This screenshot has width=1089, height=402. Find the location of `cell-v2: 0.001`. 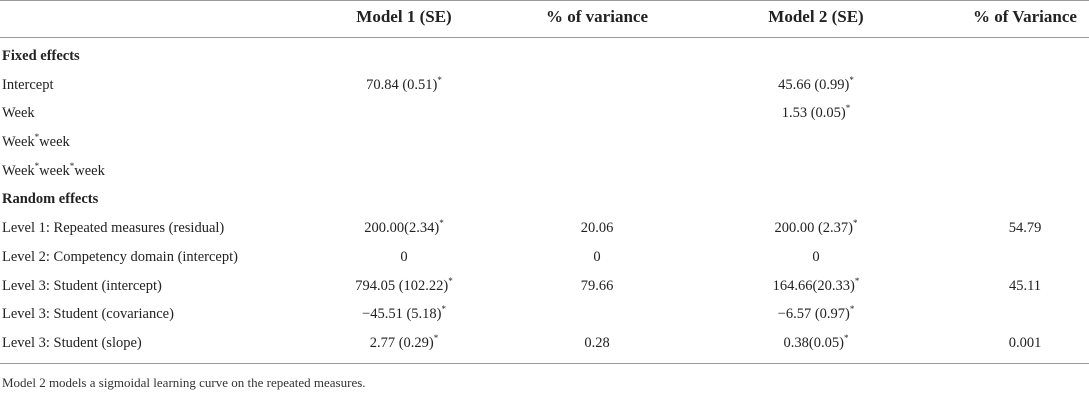

cell-v2: 0.001 is located at coordinates (1025, 342).